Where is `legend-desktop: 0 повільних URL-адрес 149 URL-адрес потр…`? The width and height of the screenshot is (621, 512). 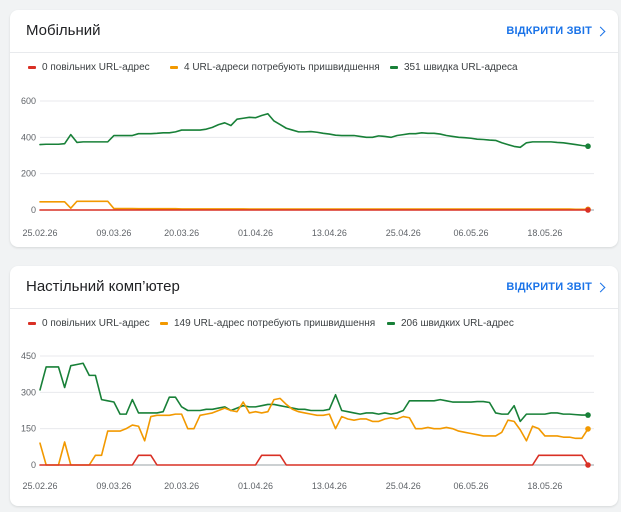
legend-desktop: 0 повільних URL-адрес 149 URL-адрес потр… is located at coordinates (314, 326).